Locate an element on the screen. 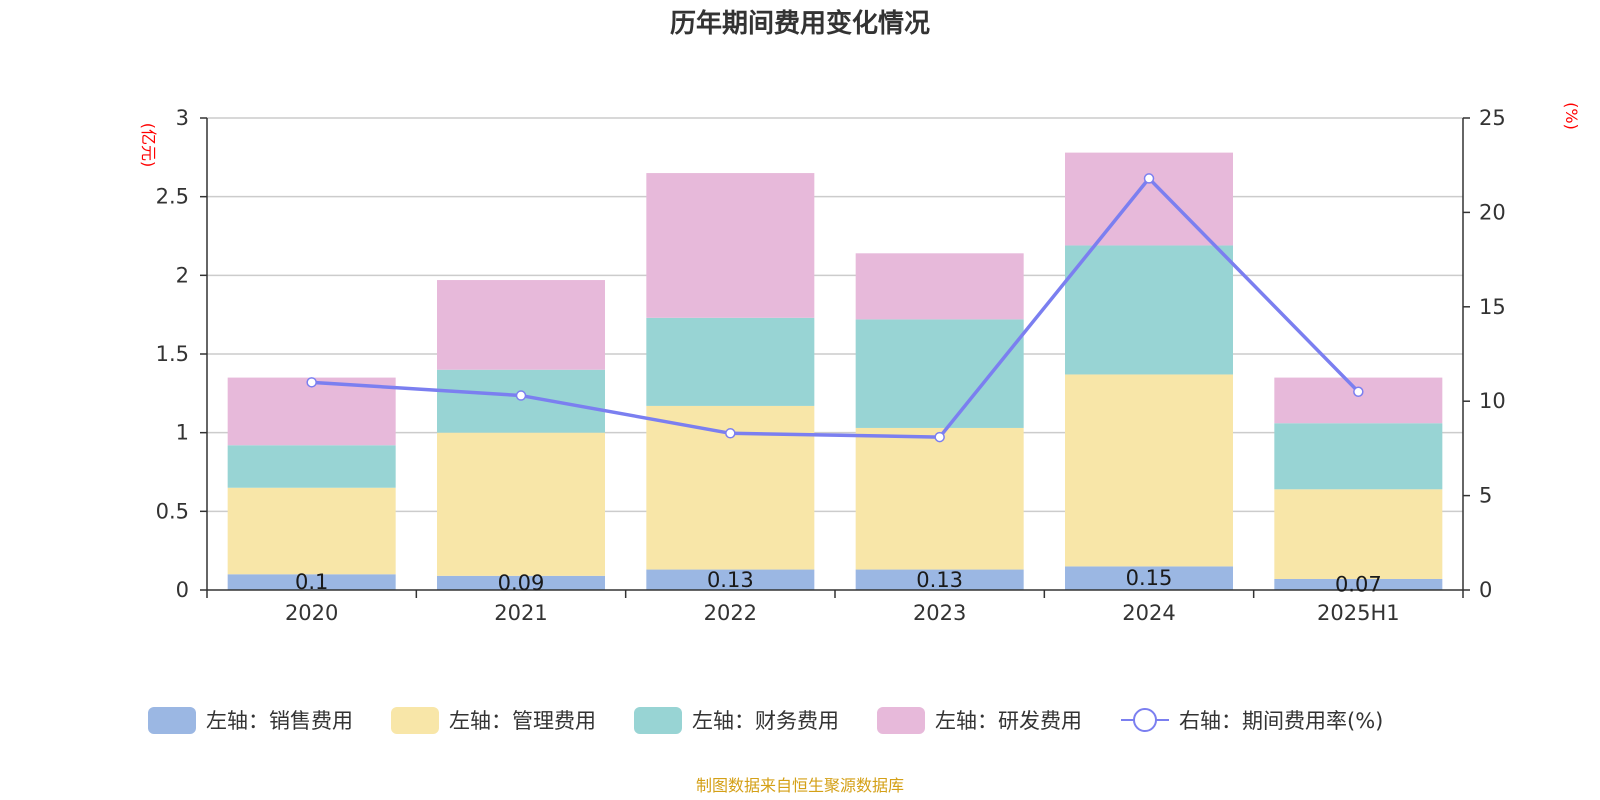 Image resolution: width=1600 pixels, height=800 pixels. legend-item: 左轴：财务费用 is located at coordinates (736, 720).